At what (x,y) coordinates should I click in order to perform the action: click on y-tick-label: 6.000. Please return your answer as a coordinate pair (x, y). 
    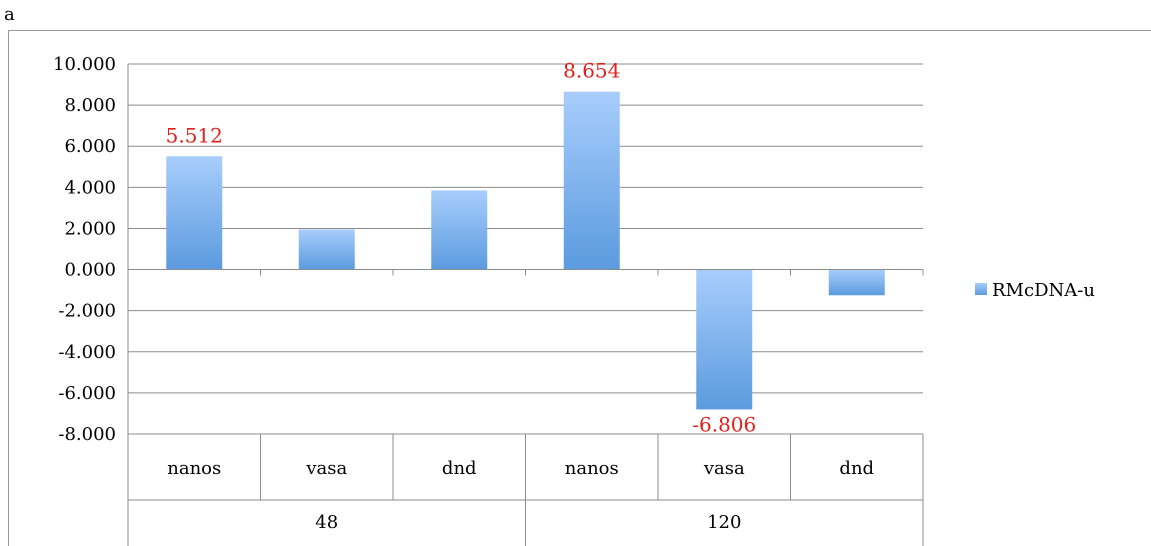
    Looking at the image, I should click on (90, 146).